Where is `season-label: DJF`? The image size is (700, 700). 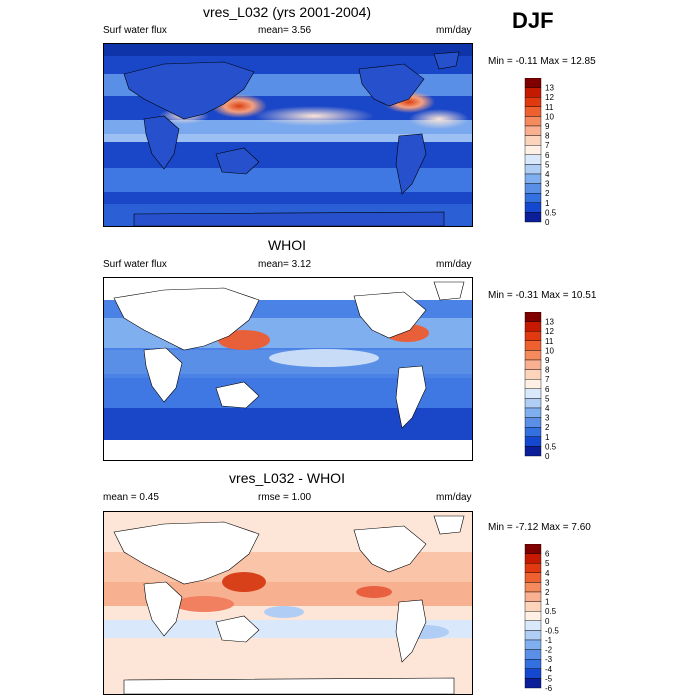 season-label: DJF is located at coordinates (533, 20).